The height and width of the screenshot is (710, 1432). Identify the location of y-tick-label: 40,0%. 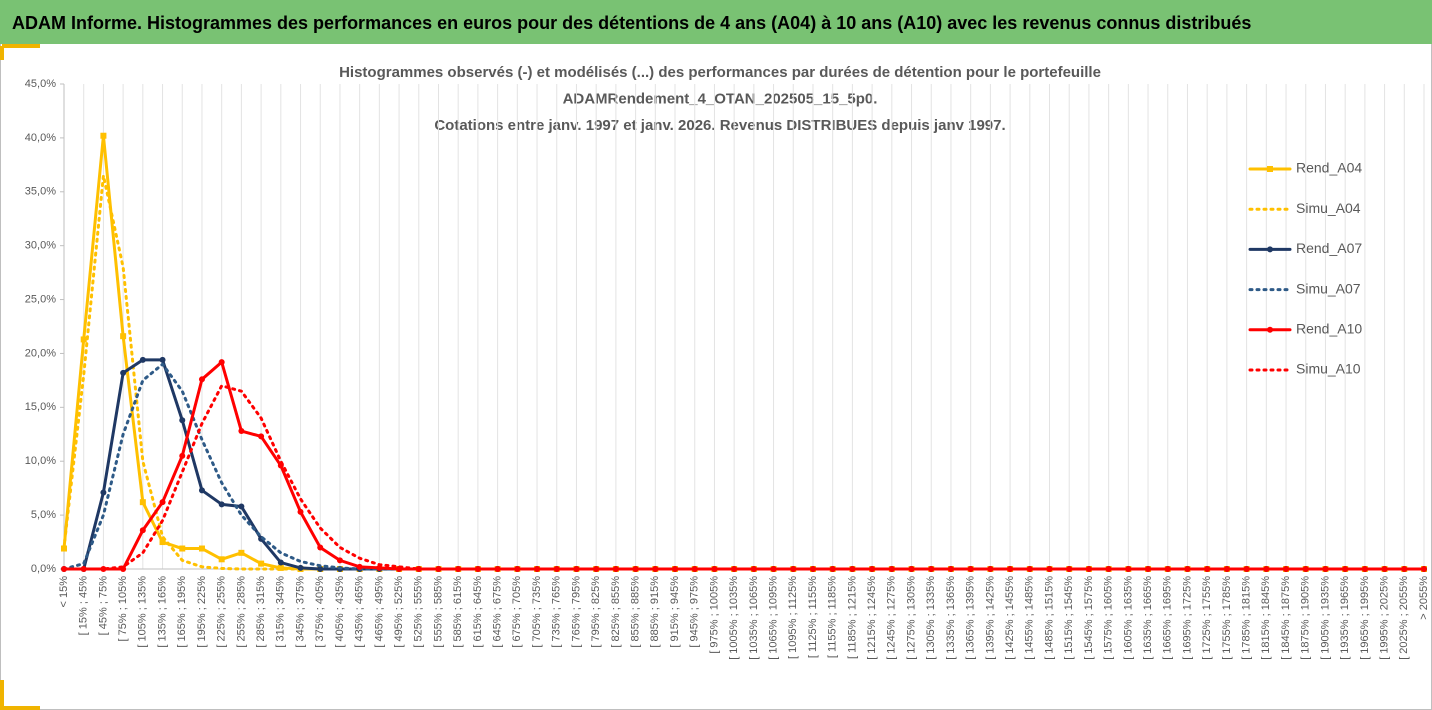
(40, 138).